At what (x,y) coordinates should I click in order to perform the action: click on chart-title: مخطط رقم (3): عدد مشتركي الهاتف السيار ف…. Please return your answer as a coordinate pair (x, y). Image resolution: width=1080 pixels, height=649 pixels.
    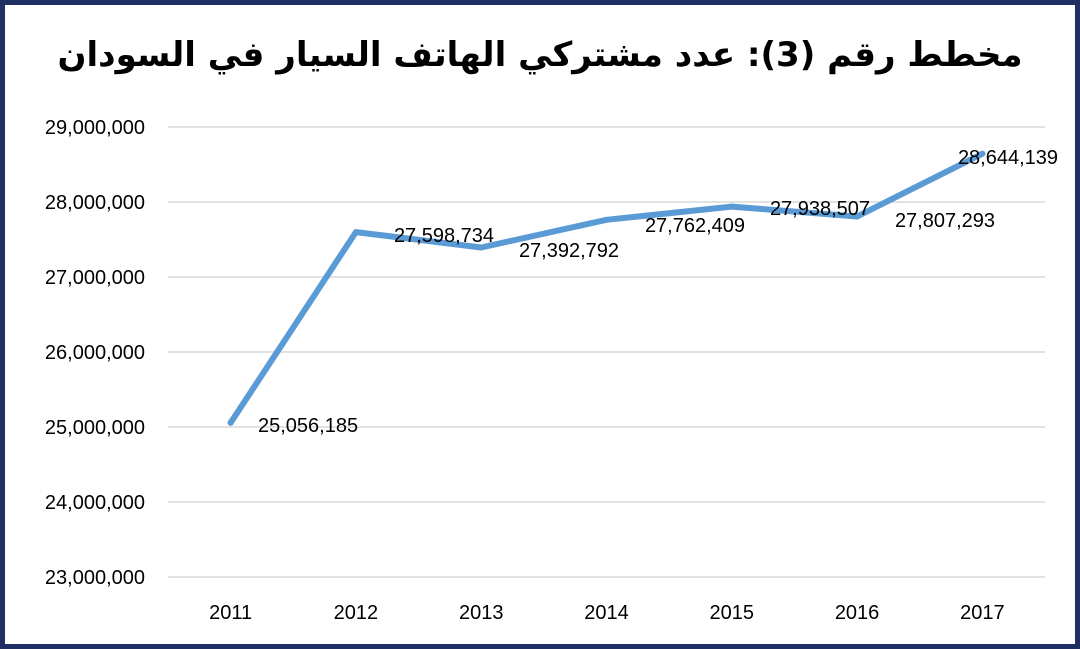
    Looking at the image, I should click on (540, 55).